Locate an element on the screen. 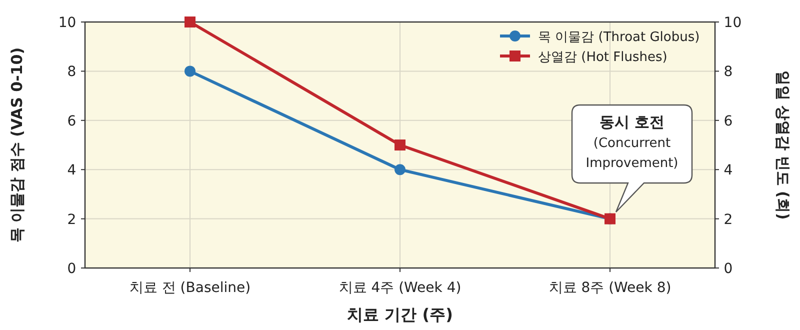  y2-axis-title: 일일 상열감 빈도 (회) is located at coordinates (783, 145).